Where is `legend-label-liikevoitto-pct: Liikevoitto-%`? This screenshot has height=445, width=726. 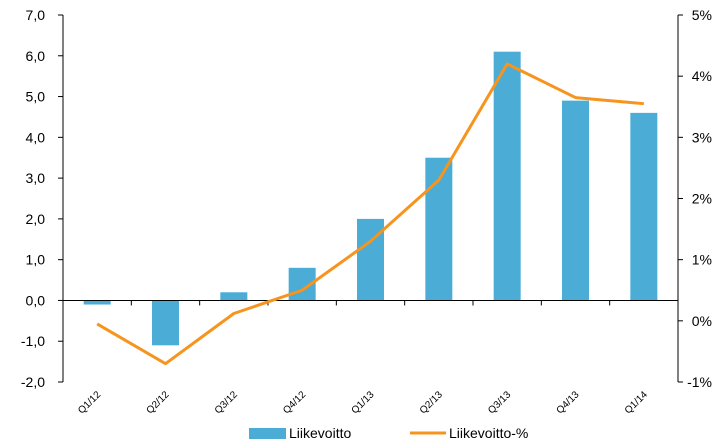
legend-label-liikevoitto-pct: Liikevoitto-% is located at coordinates (488, 433).